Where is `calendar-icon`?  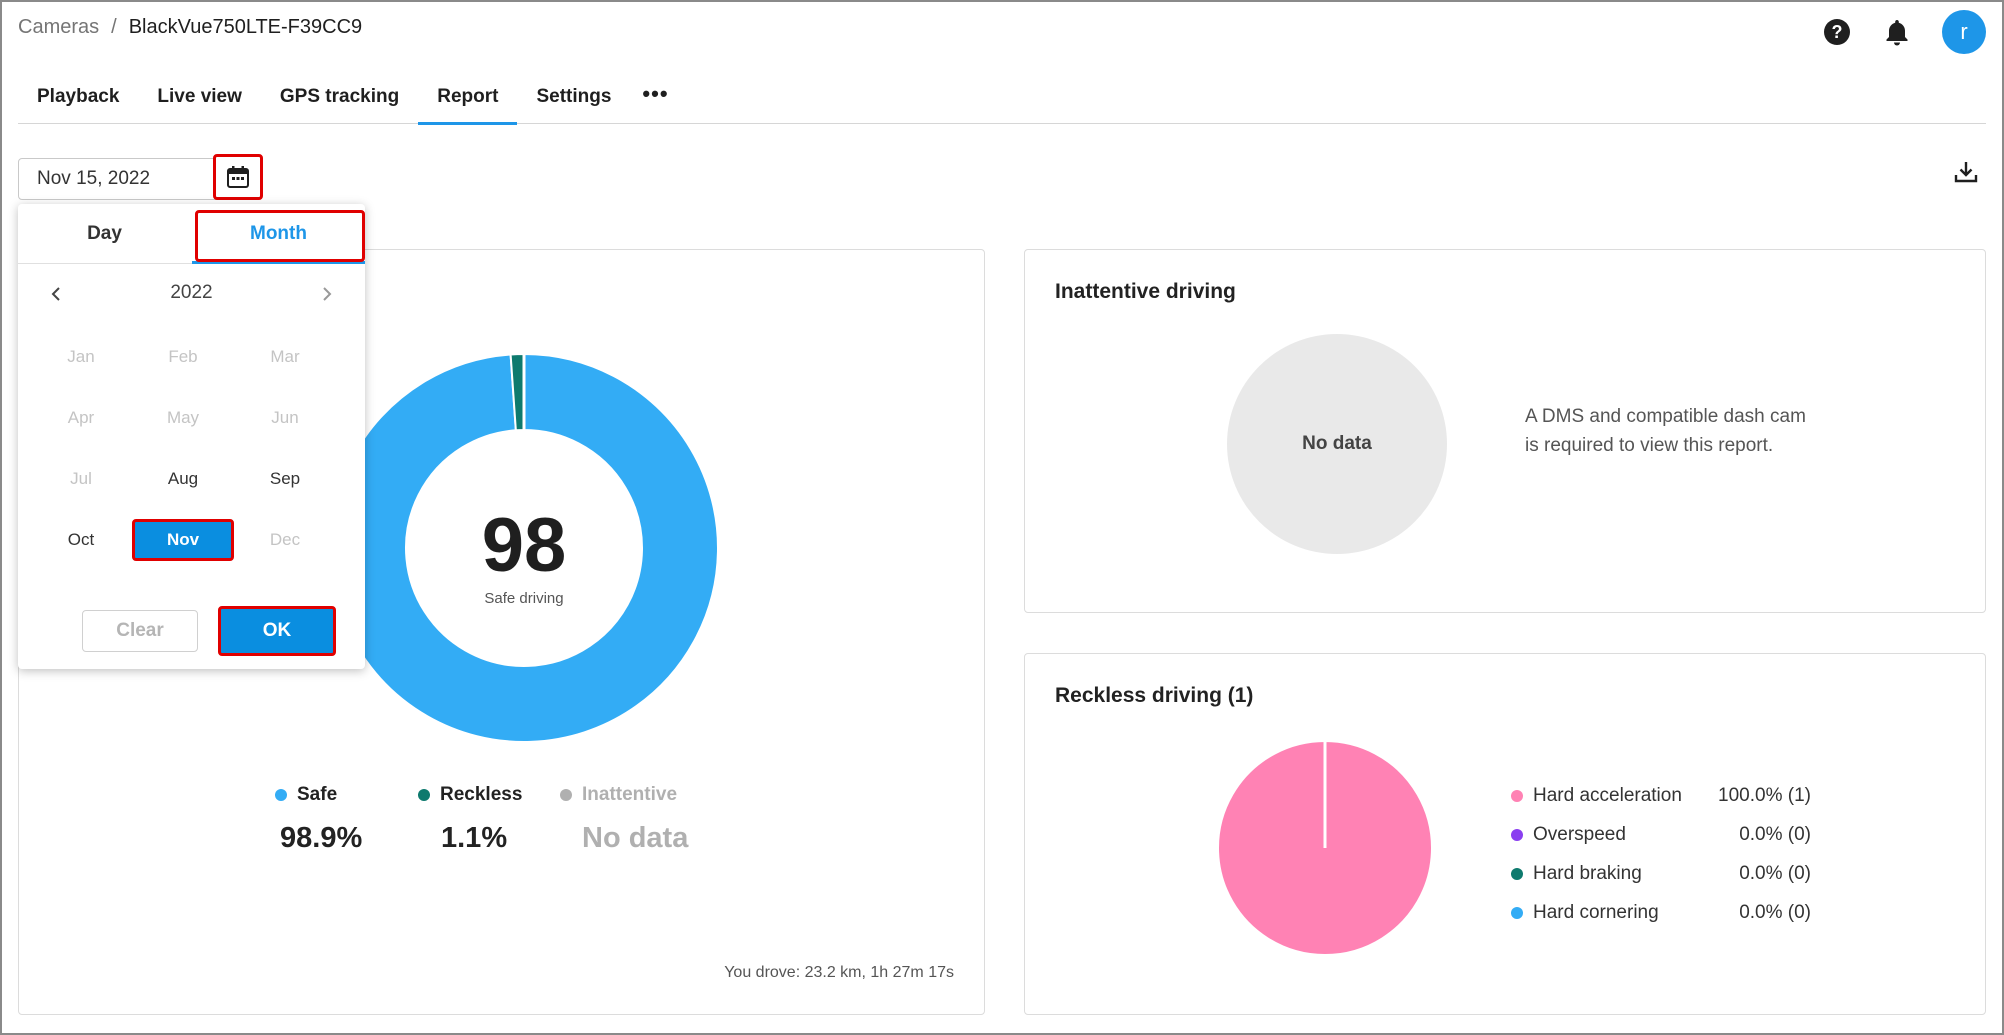 calendar-icon is located at coordinates (238, 177).